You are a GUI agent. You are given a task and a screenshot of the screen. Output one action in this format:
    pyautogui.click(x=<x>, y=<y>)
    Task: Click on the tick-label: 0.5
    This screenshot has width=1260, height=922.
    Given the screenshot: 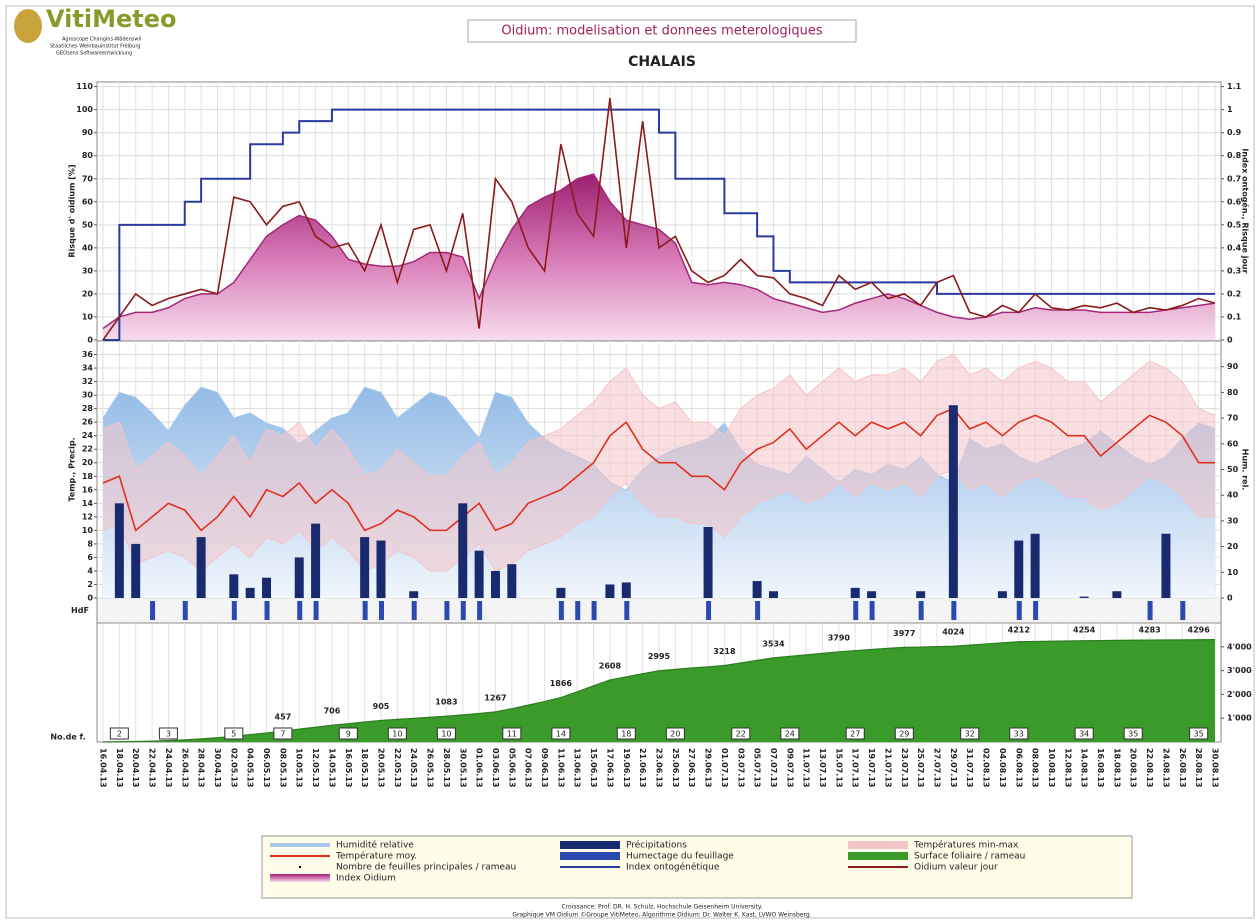 What is the action you would take?
    pyautogui.click(x=1234, y=224)
    